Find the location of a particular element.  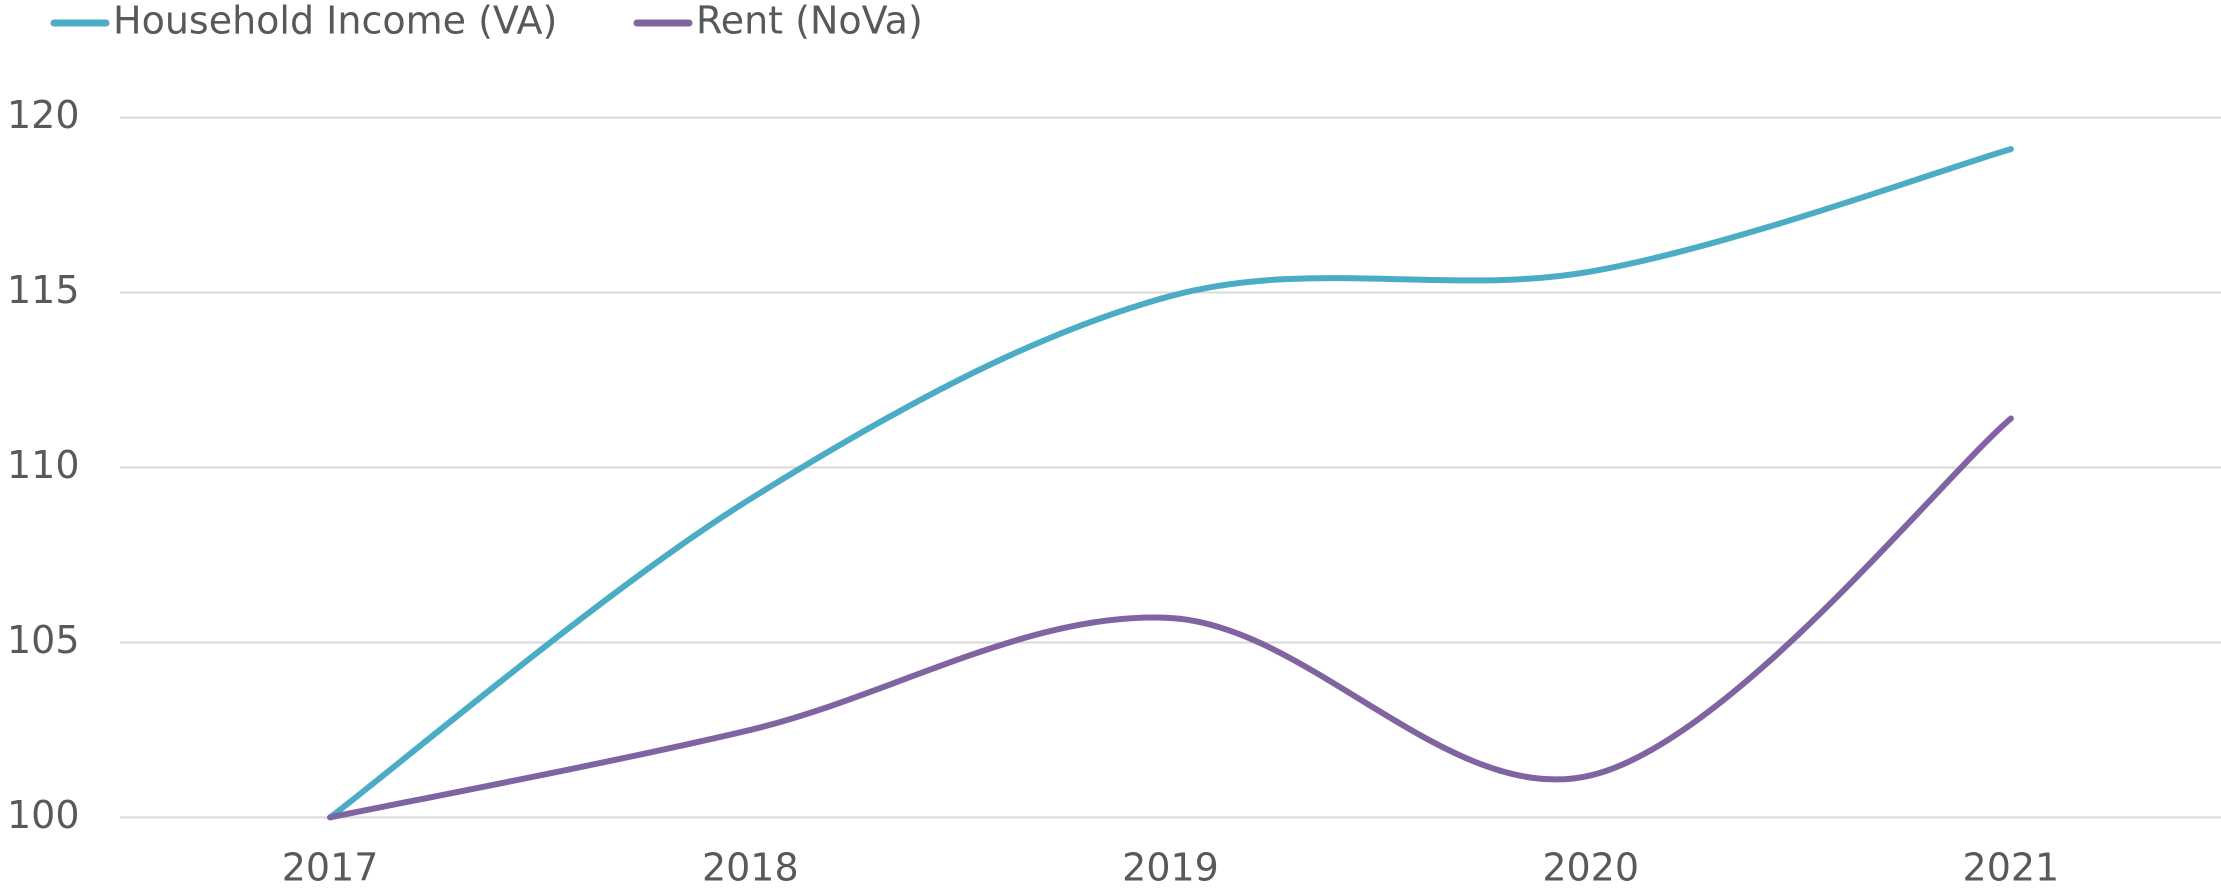

x-tick-label: 2019 is located at coordinates (1170, 868).